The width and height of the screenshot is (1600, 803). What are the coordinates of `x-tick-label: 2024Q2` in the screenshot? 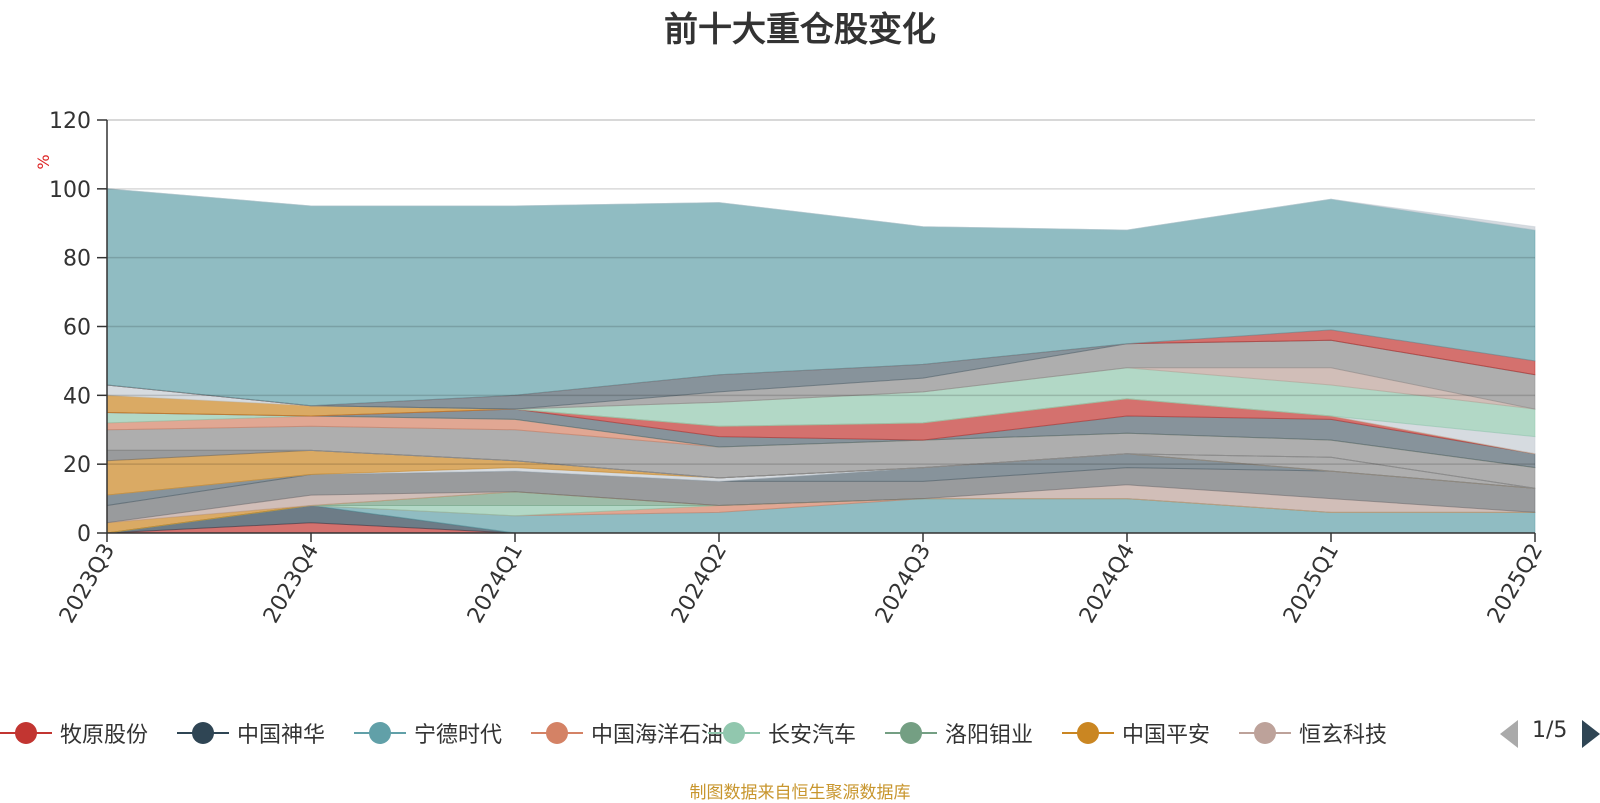 It's located at (699, 584).